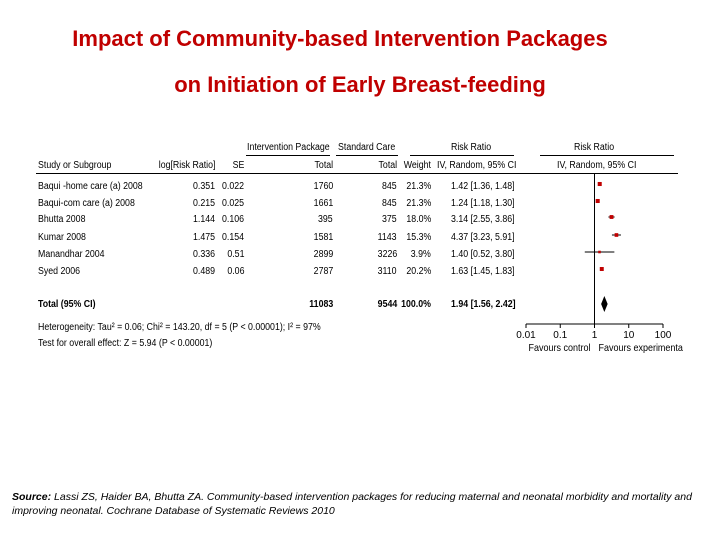 Image resolution: width=720 pixels, height=540 pixels. Describe the element at coordinates (360, 84) in the screenshot. I see `title-line-2: on Initiation of Early Breast-feeding` at that location.